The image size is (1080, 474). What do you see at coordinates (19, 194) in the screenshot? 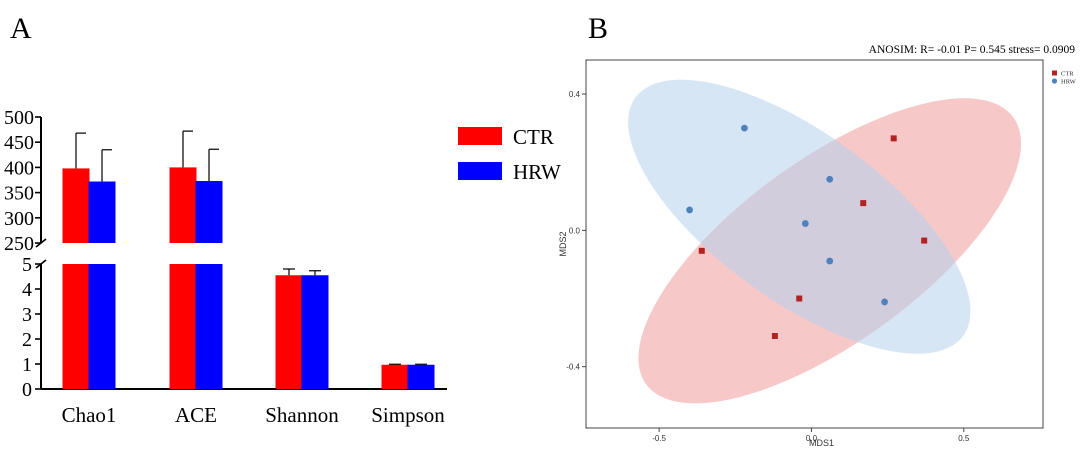
I see `y-tick-label: 350` at bounding box center [19, 194].